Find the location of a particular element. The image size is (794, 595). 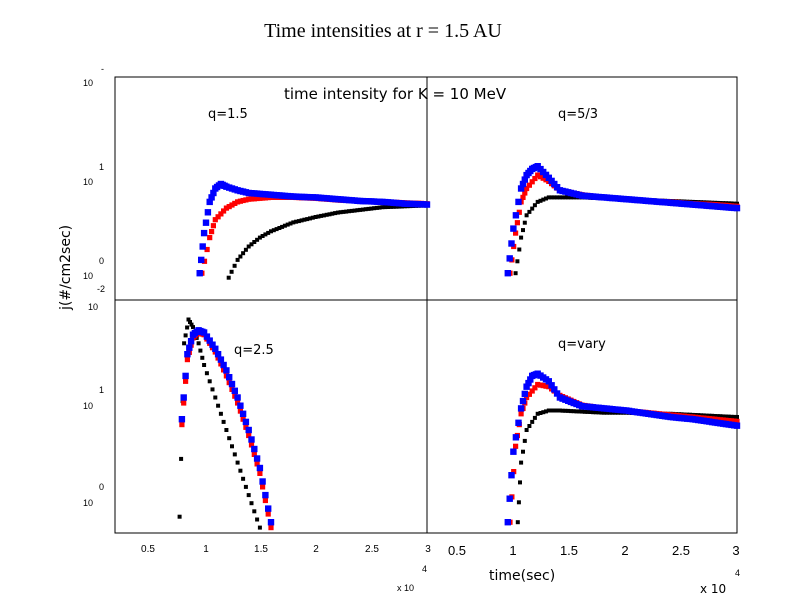

panel-q1-frame is located at coordinates (271, 188).